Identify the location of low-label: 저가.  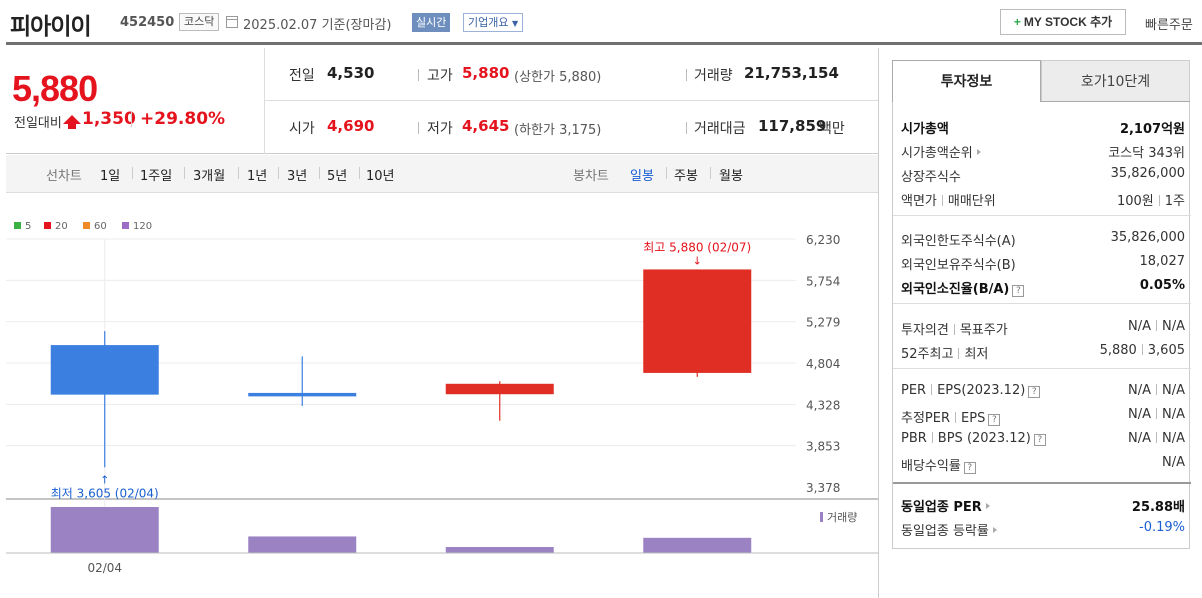
(440, 129).